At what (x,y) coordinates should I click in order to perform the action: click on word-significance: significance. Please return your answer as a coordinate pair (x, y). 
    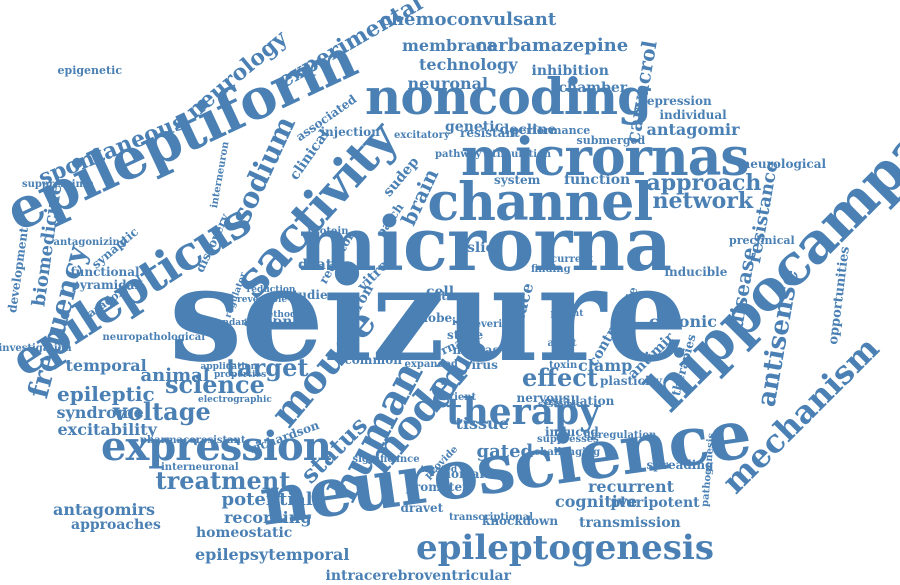
    Looking at the image, I should click on (386, 459).